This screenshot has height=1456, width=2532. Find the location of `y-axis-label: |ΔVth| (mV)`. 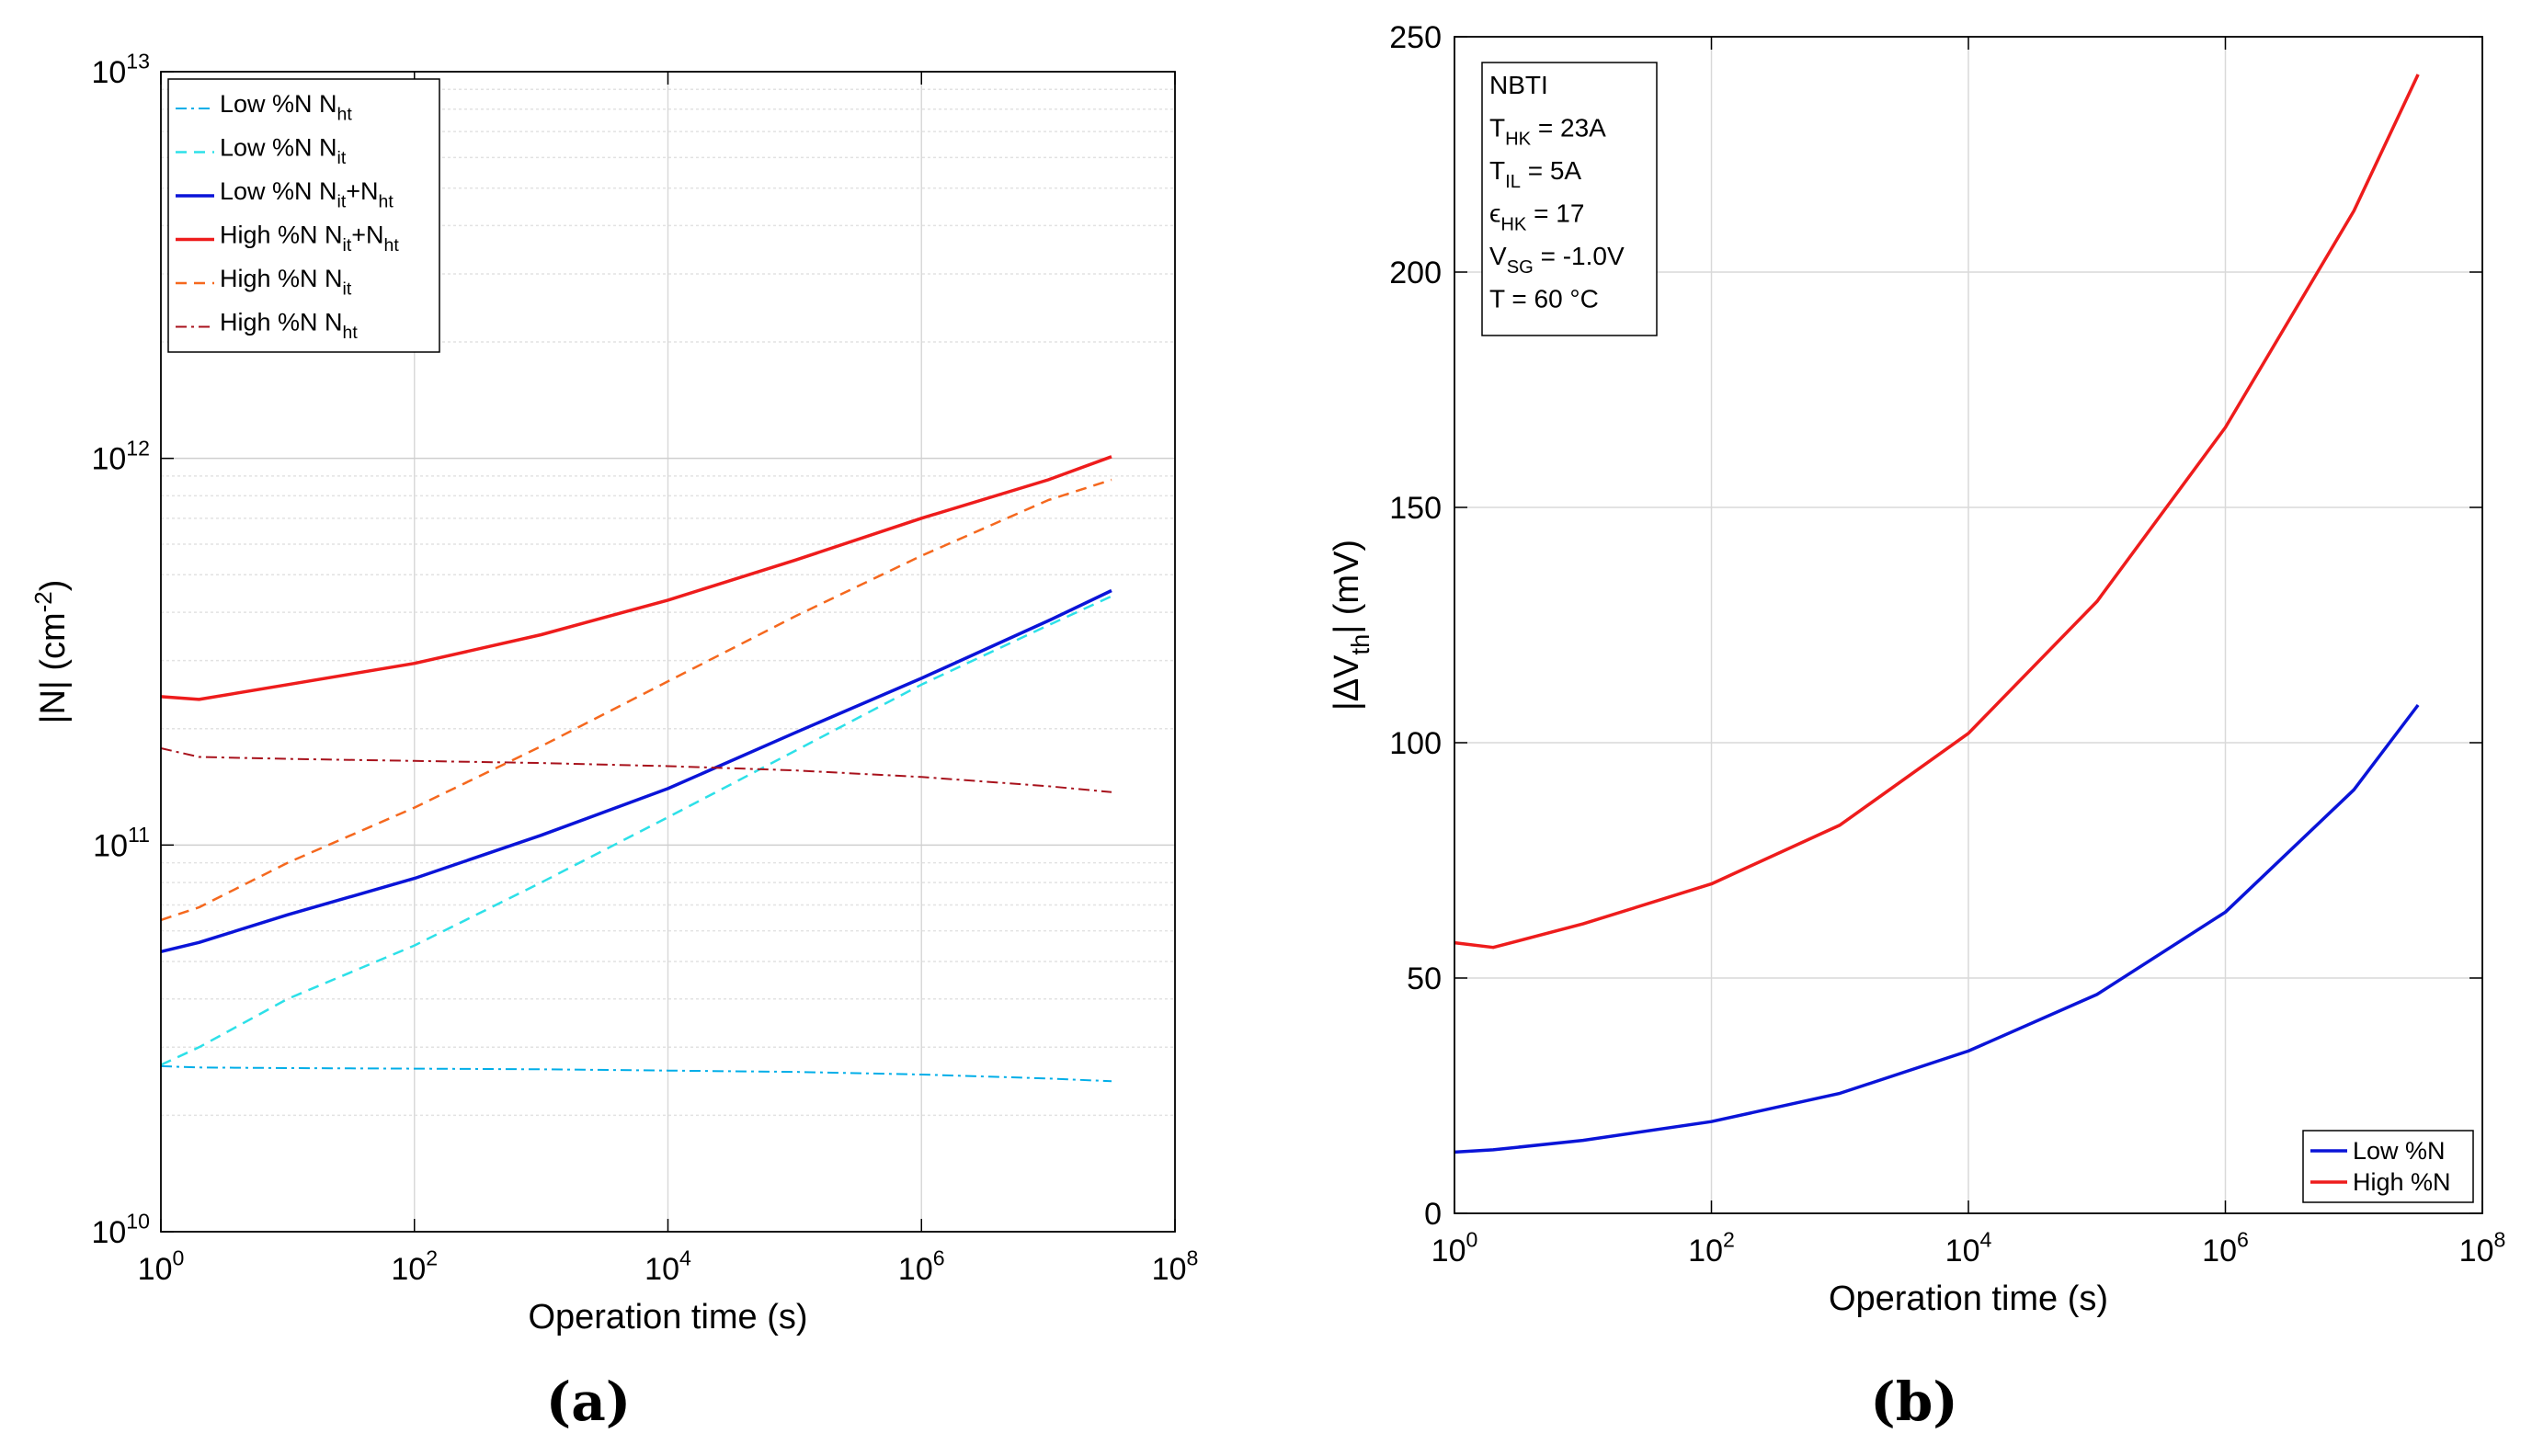

y-axis-label: |ΔVth| (mV) is located at coordinates (1351, 625).